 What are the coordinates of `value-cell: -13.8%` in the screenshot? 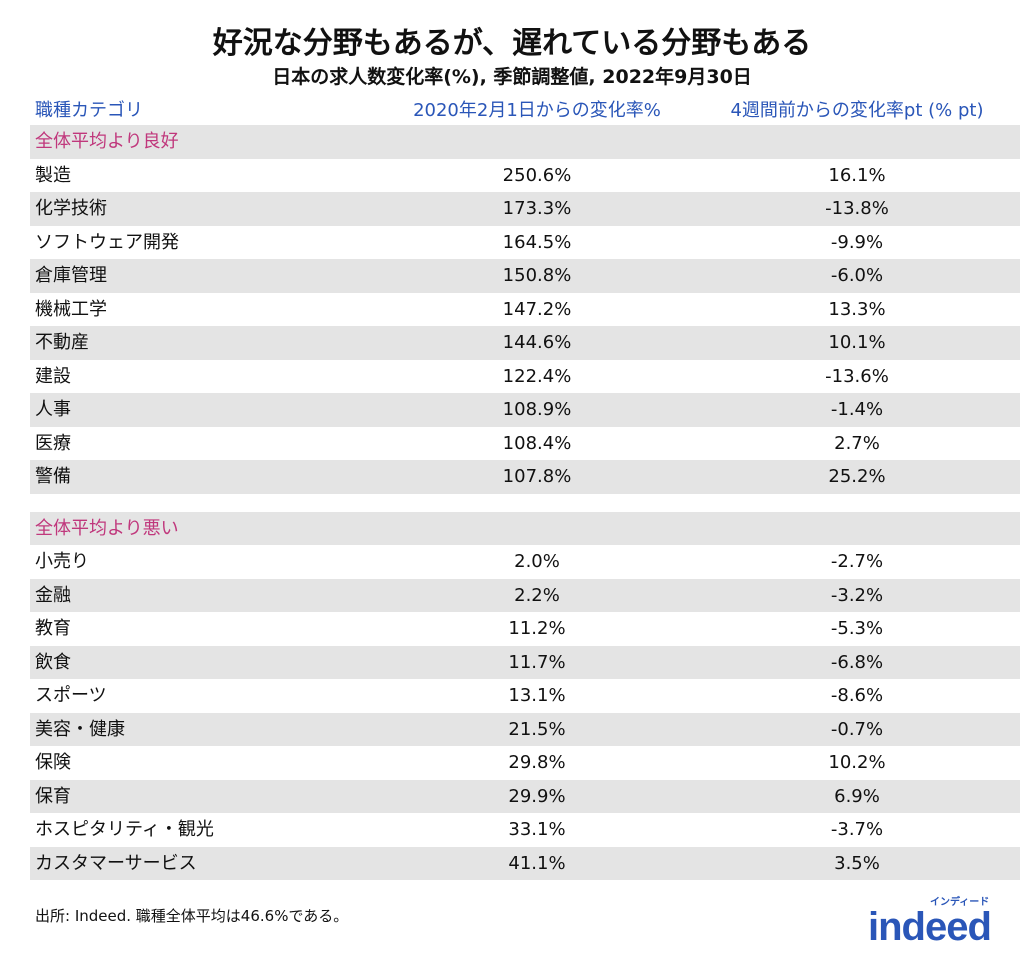 It's located at (857, 208).